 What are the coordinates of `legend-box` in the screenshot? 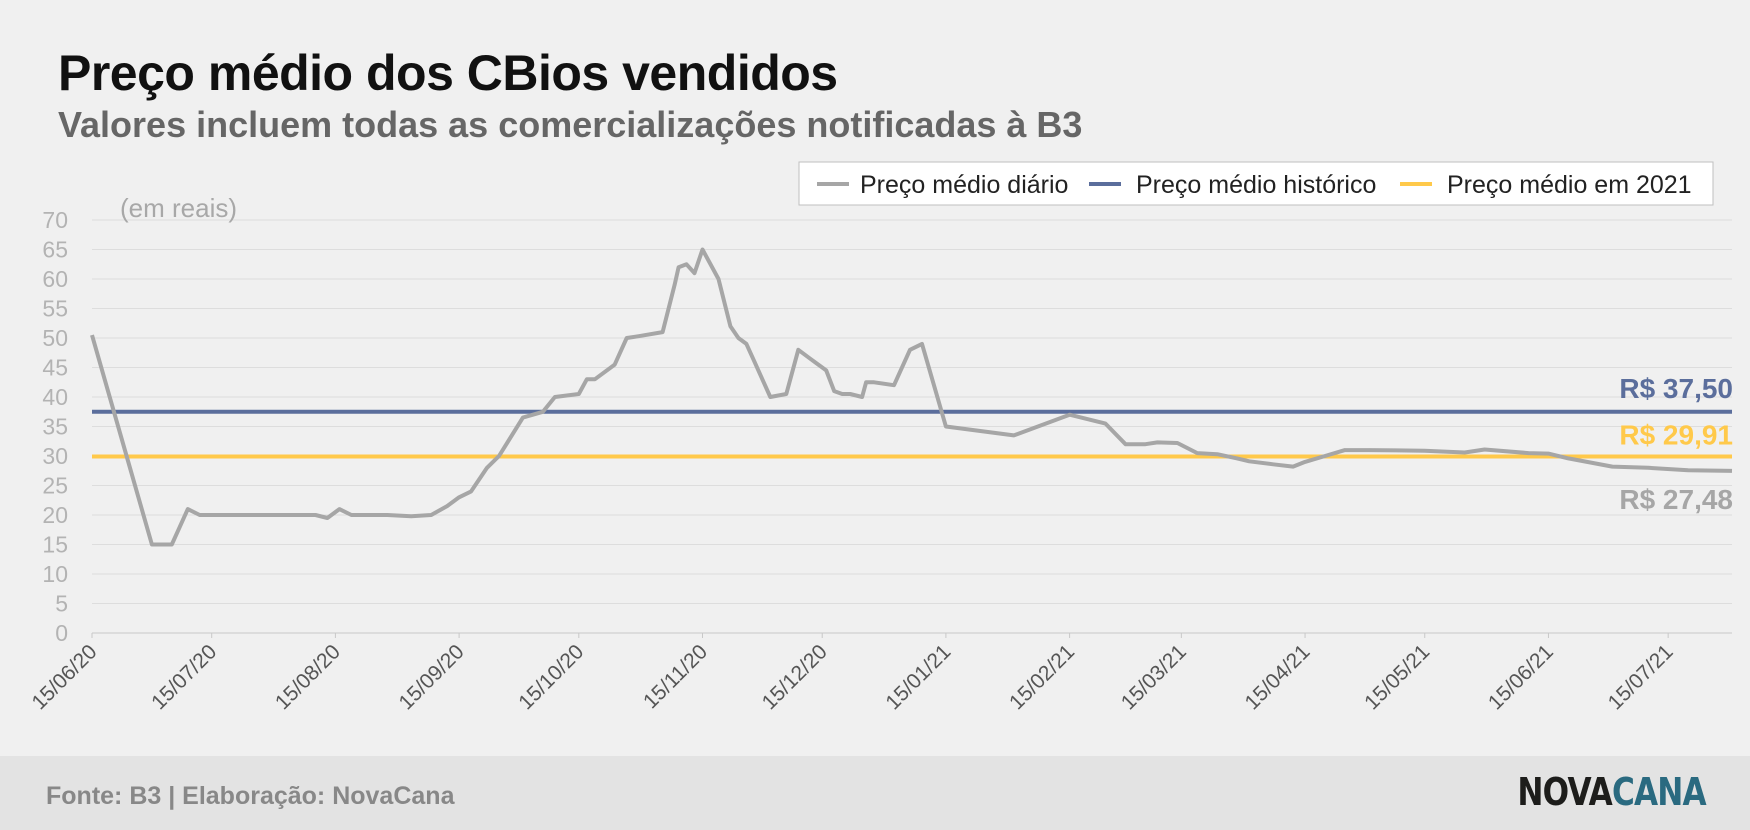 It's located at (1256, 183).